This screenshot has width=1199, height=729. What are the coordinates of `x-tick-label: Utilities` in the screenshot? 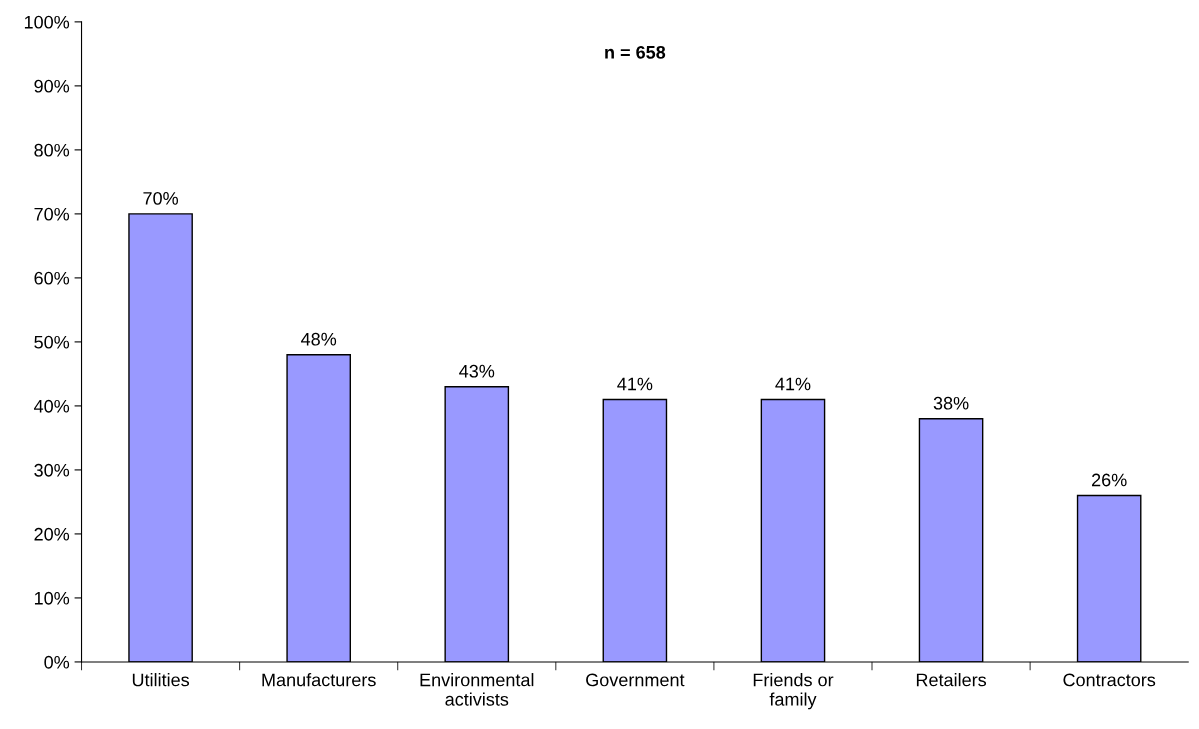 It's located at (161, 680).